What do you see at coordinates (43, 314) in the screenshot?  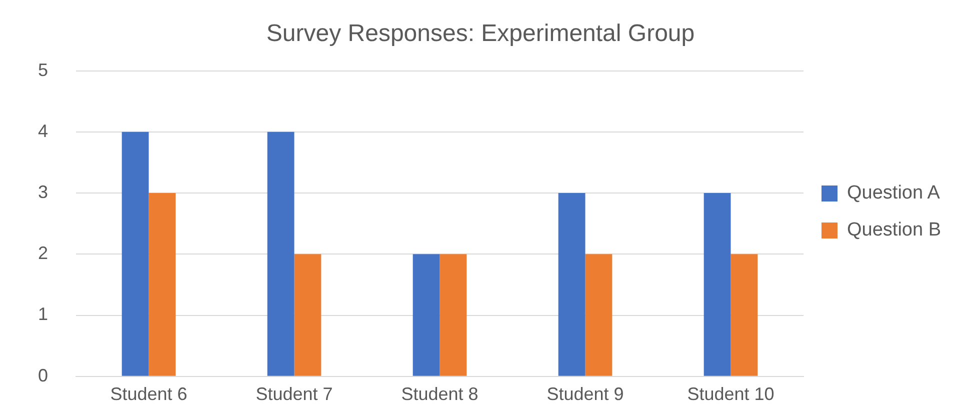 I see `y-tick-label: 1` at bounding box center [43, 314].